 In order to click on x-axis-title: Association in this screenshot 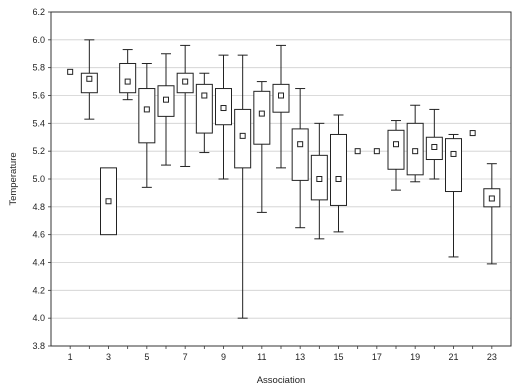, I will do `click(281, 380)`.